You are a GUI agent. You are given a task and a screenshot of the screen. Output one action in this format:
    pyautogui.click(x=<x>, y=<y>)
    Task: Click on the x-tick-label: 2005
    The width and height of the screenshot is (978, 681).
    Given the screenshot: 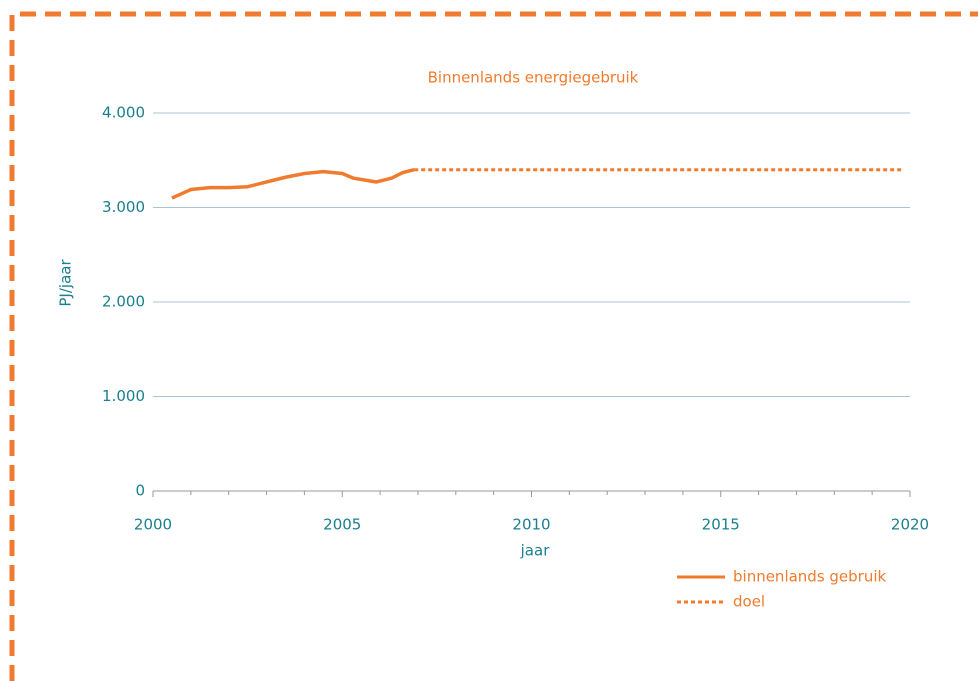 What is the action you would take?
    pyautogui.click(x=342, y=525)
    